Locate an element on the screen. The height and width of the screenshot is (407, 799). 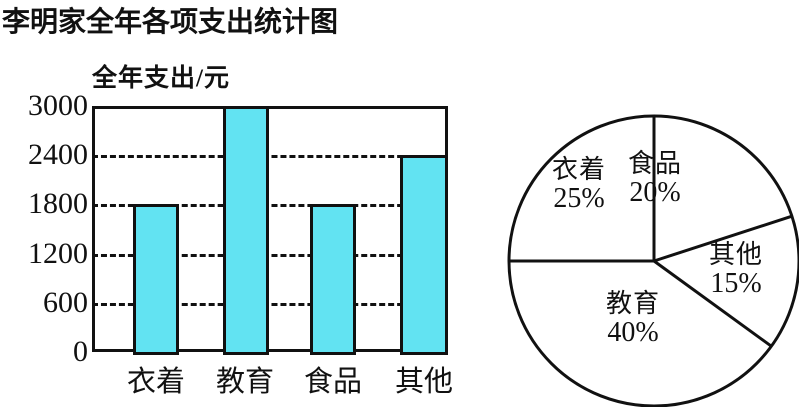
x-label-shipin: 食品 is located at coordinates (332, 382).